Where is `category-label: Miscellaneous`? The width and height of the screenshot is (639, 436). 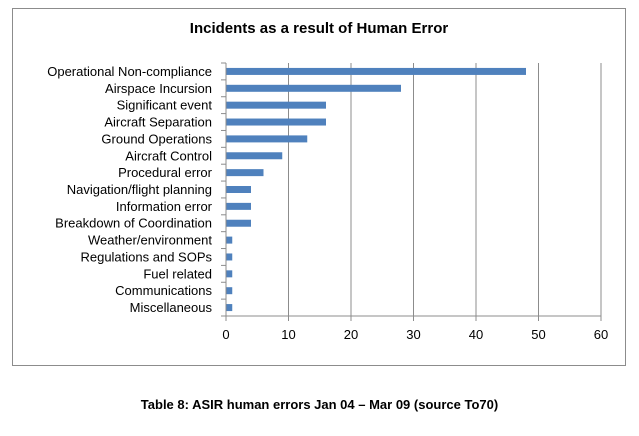
category-label: Miscellaneous is located at coordinates (171, 307).